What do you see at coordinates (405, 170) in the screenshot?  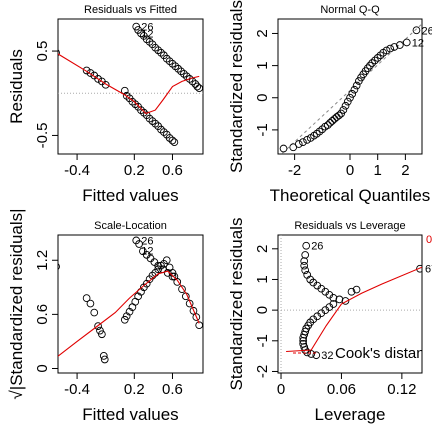 I see `x-tick-label: 2` at bounding box center [405, 170].